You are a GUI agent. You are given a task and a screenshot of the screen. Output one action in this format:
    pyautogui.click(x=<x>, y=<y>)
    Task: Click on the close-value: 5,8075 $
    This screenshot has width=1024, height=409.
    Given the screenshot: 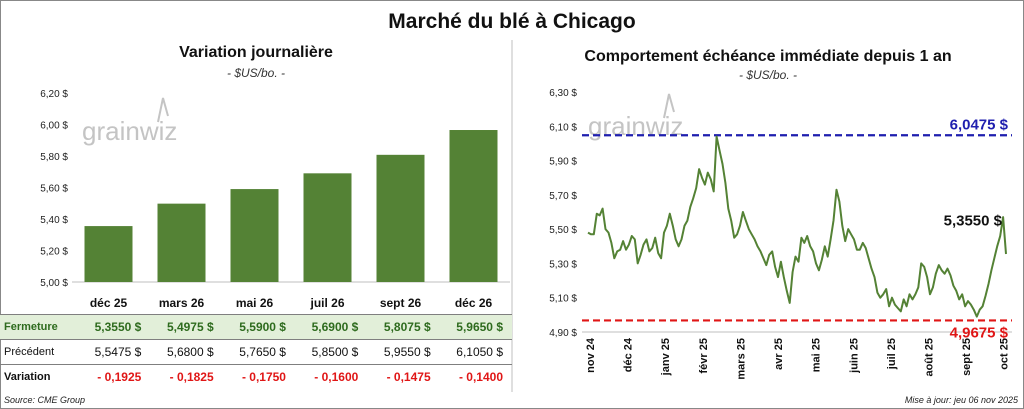 What is the action you would take?
    pyautogui.click(x=403, y=327)
    